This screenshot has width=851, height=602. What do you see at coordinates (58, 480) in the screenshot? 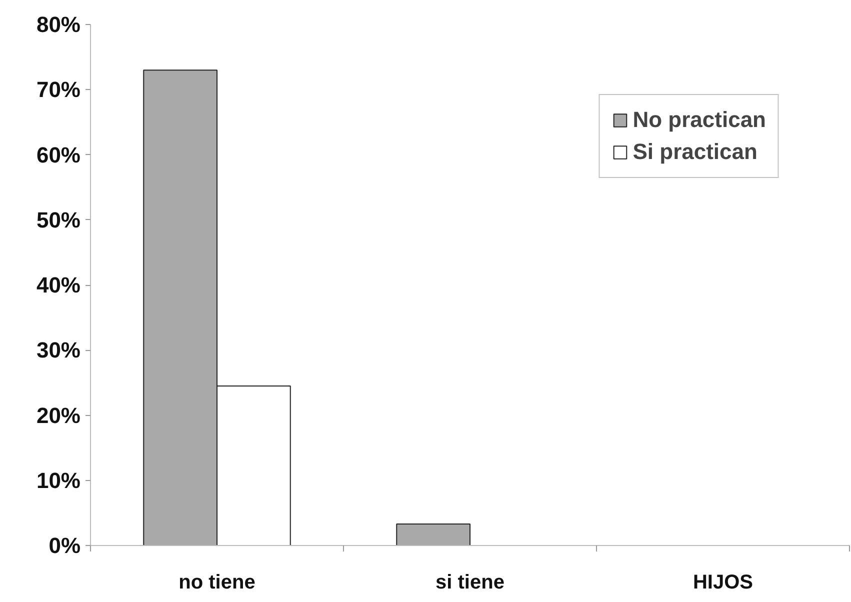
I see `y-tick-label: 10%` at bounding box center [58, 480].